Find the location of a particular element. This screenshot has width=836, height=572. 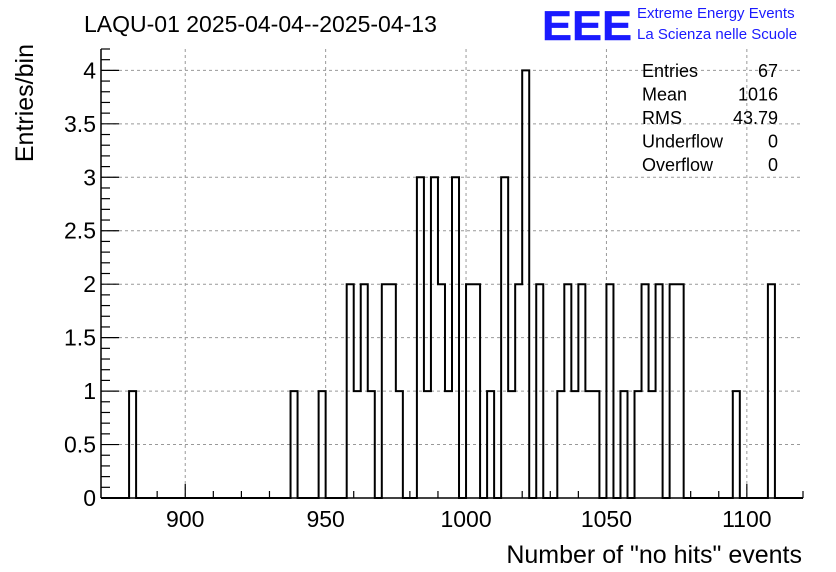

eee-logo-mark: EEE is located at coordinates (587, 25).